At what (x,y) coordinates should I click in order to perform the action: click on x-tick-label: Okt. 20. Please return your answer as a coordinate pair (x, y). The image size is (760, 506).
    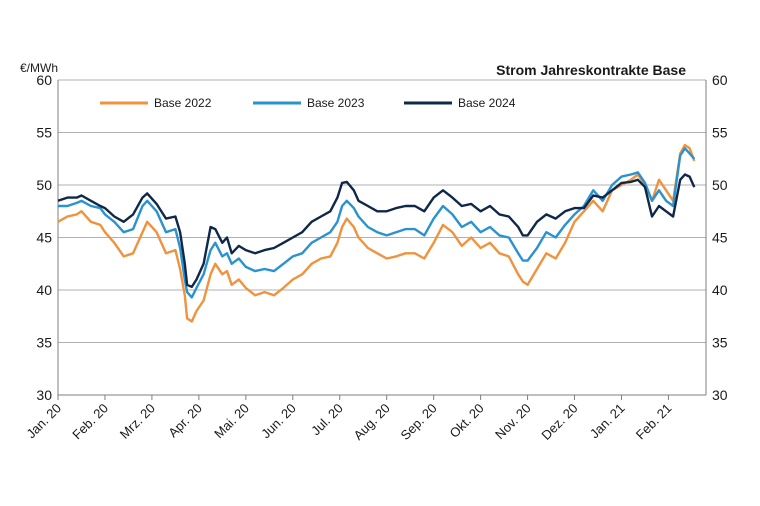
    Looking at the image, I should click on (466, 421).